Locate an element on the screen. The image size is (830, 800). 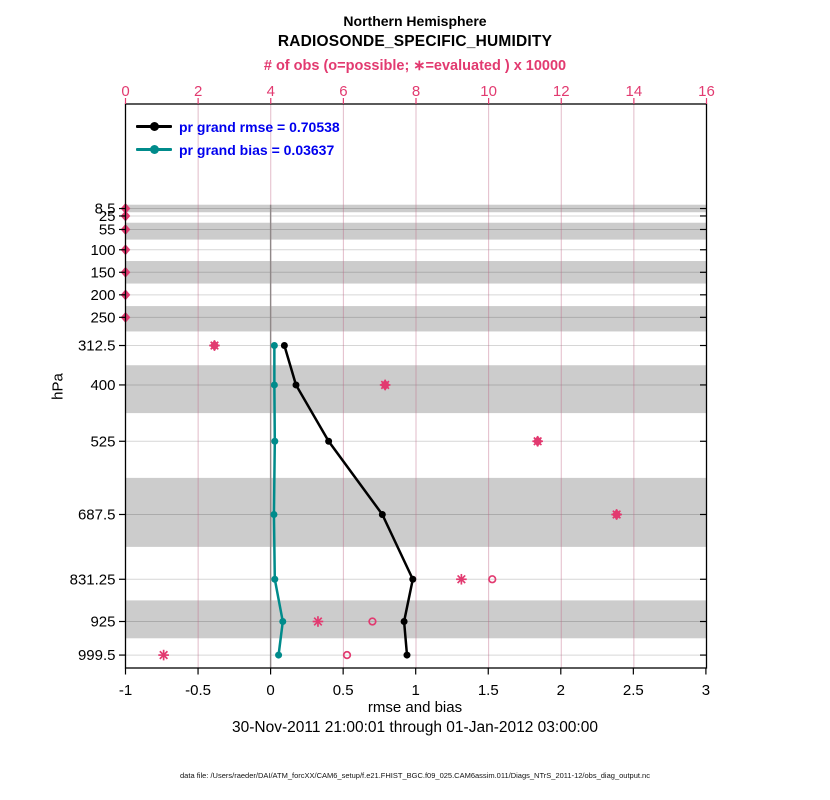
legend-item-rmse: pr grand rmse = 0.70538 is located at coordinates (238, 126).